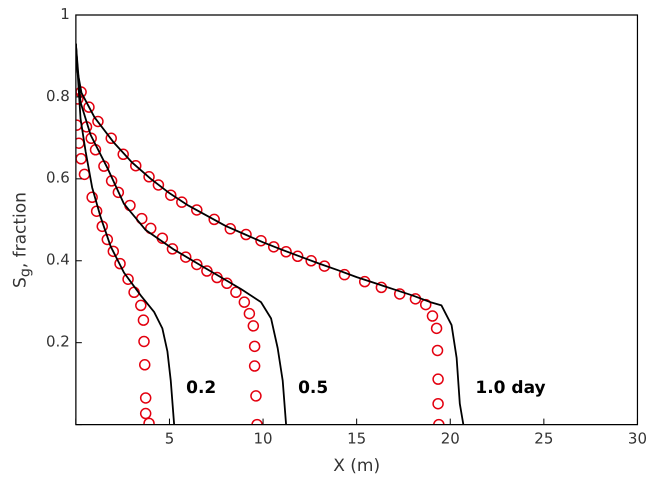 Image resolution: width=653 pixels, height=479 pixels. I want to click on x-tick-label: 15, so click(356, 438).